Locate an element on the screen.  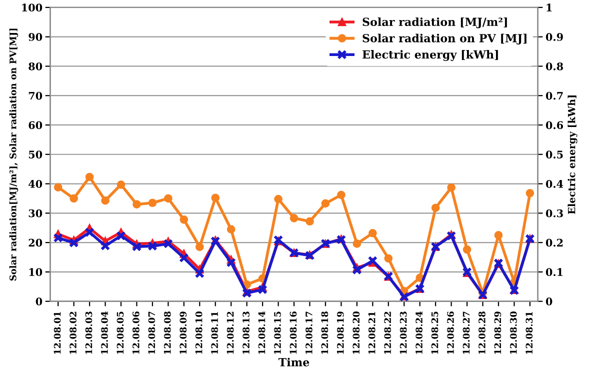
x-tick-label: 12.08.29 is located at coordinates (498, 333).